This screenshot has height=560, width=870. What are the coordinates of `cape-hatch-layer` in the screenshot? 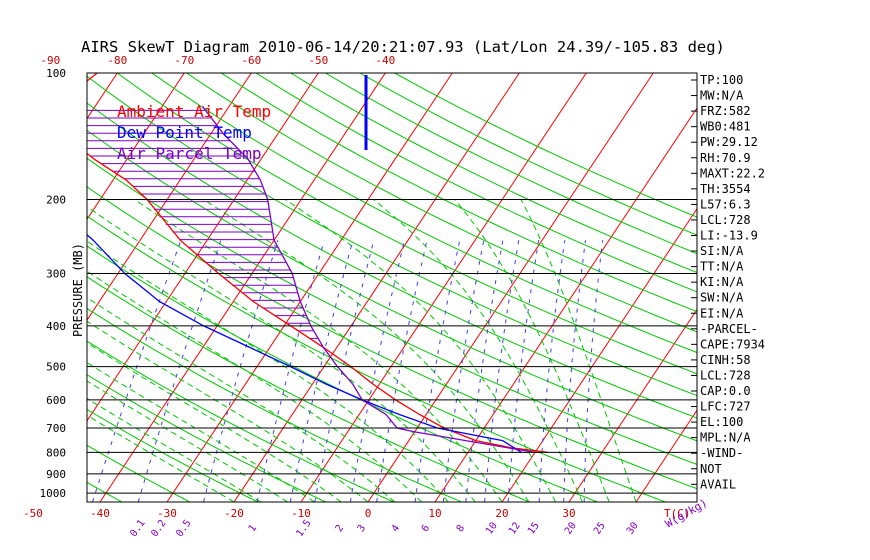 It's located at (205, 228).